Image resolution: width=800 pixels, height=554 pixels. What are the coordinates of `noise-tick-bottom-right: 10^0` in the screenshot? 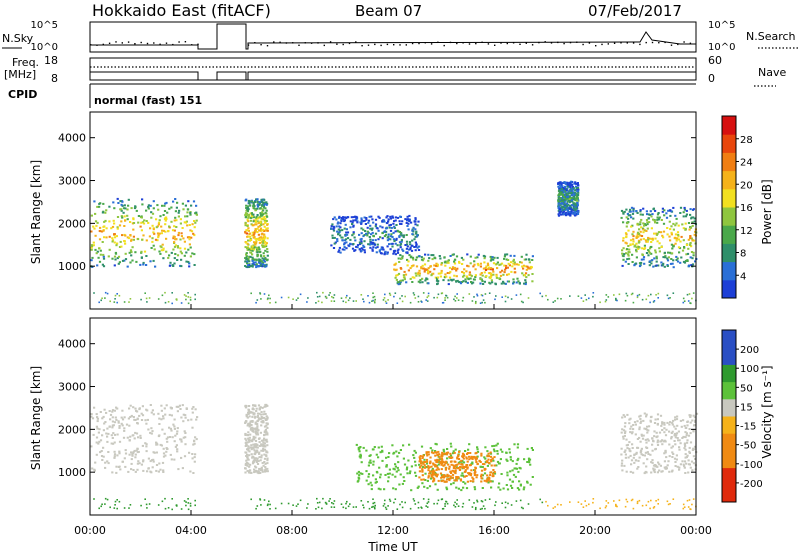 It's located at (721, 47).